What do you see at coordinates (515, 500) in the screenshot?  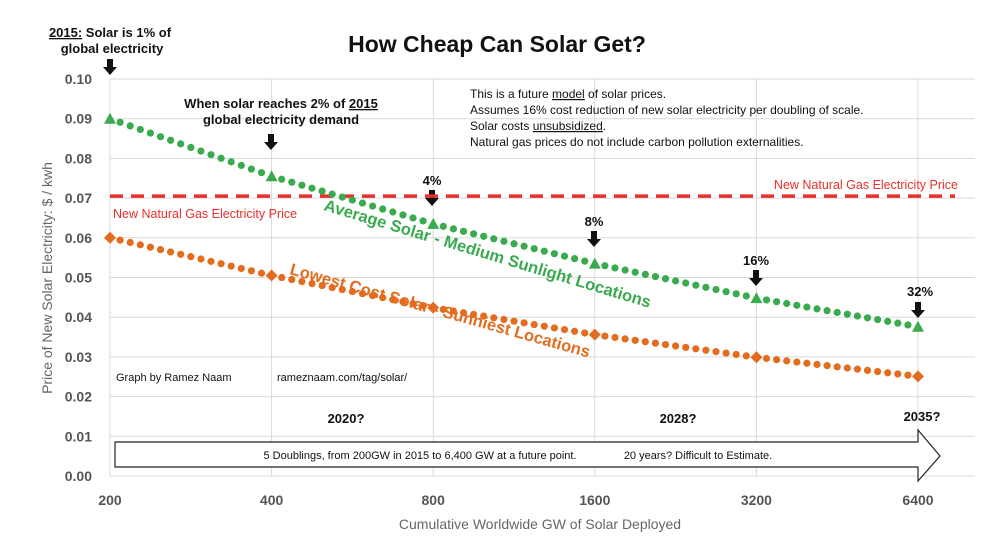 I see `x-ticks: 200 400 800 1600 3200 6400` at bounding box center [515, 500].